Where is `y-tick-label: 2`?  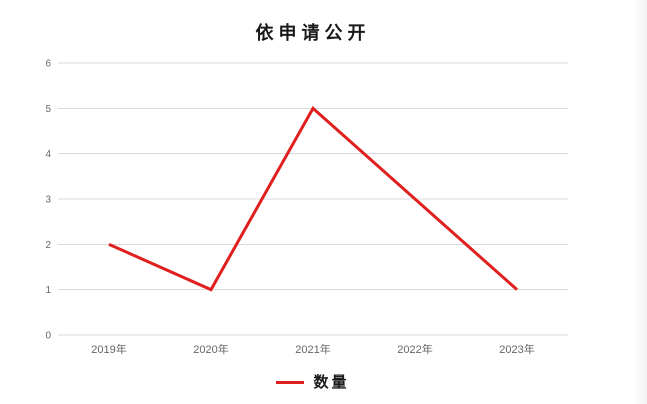
y-tick-label: 2 is located at coordinates (48, 245).